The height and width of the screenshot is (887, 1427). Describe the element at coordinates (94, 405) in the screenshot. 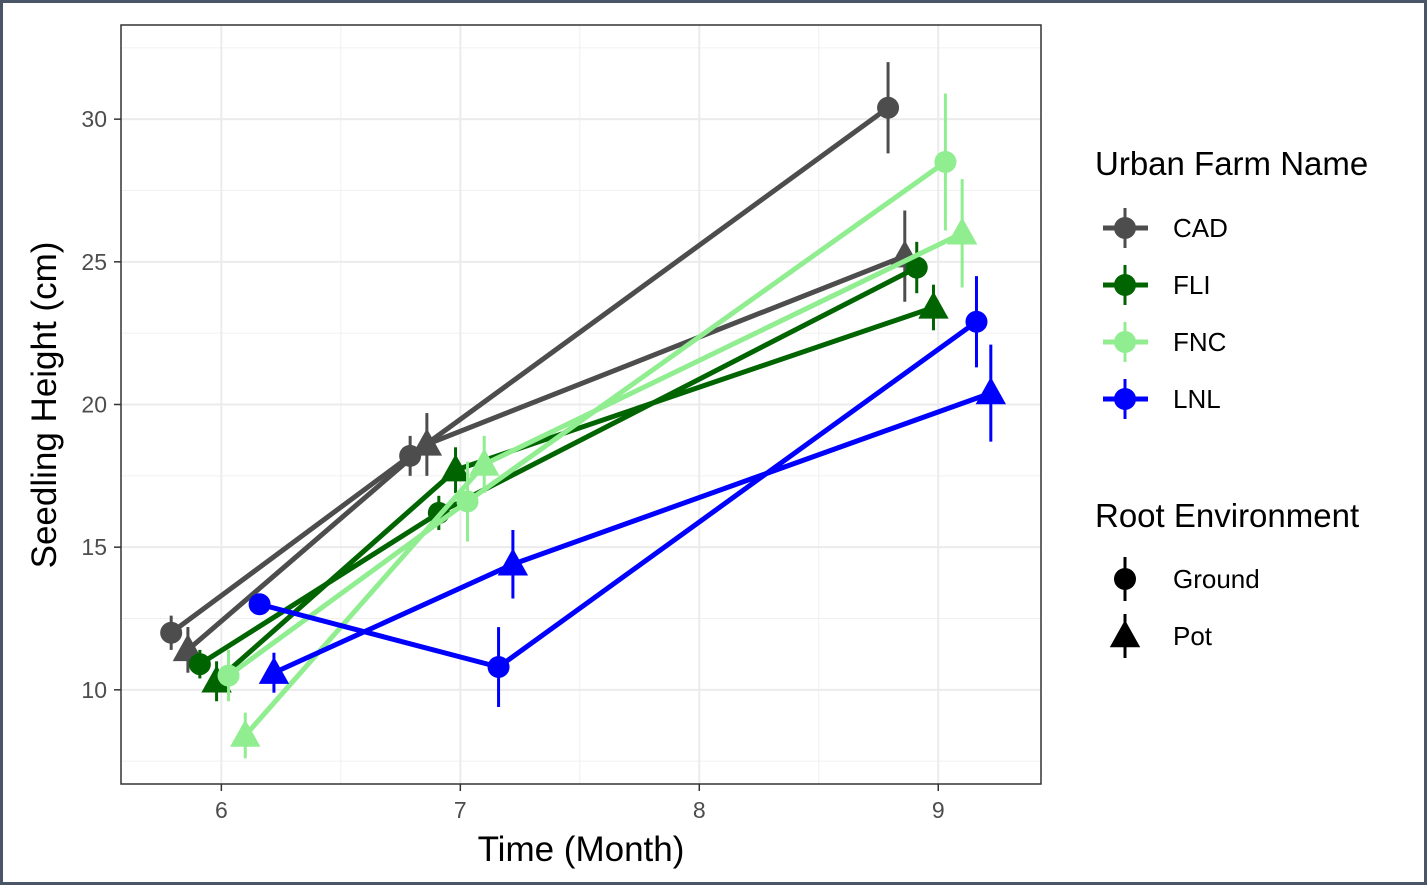

I see `y-tick-label: 20` at that location.